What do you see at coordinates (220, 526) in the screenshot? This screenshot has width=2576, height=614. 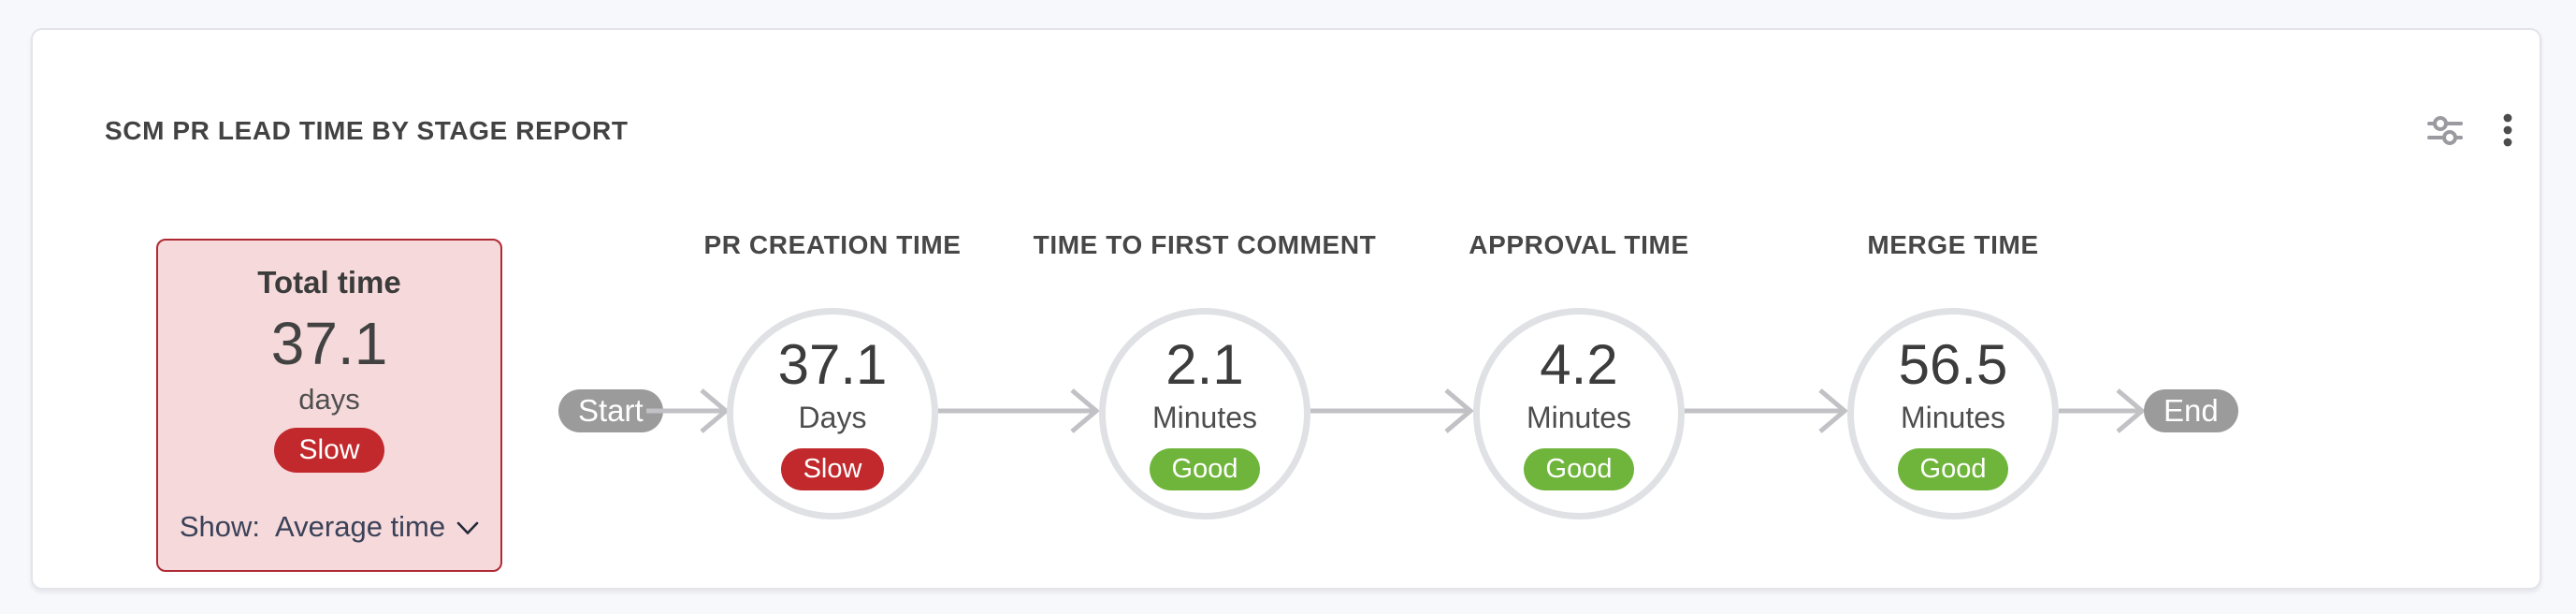 I see `show-label: Show:` at bounding box center [220, 526].